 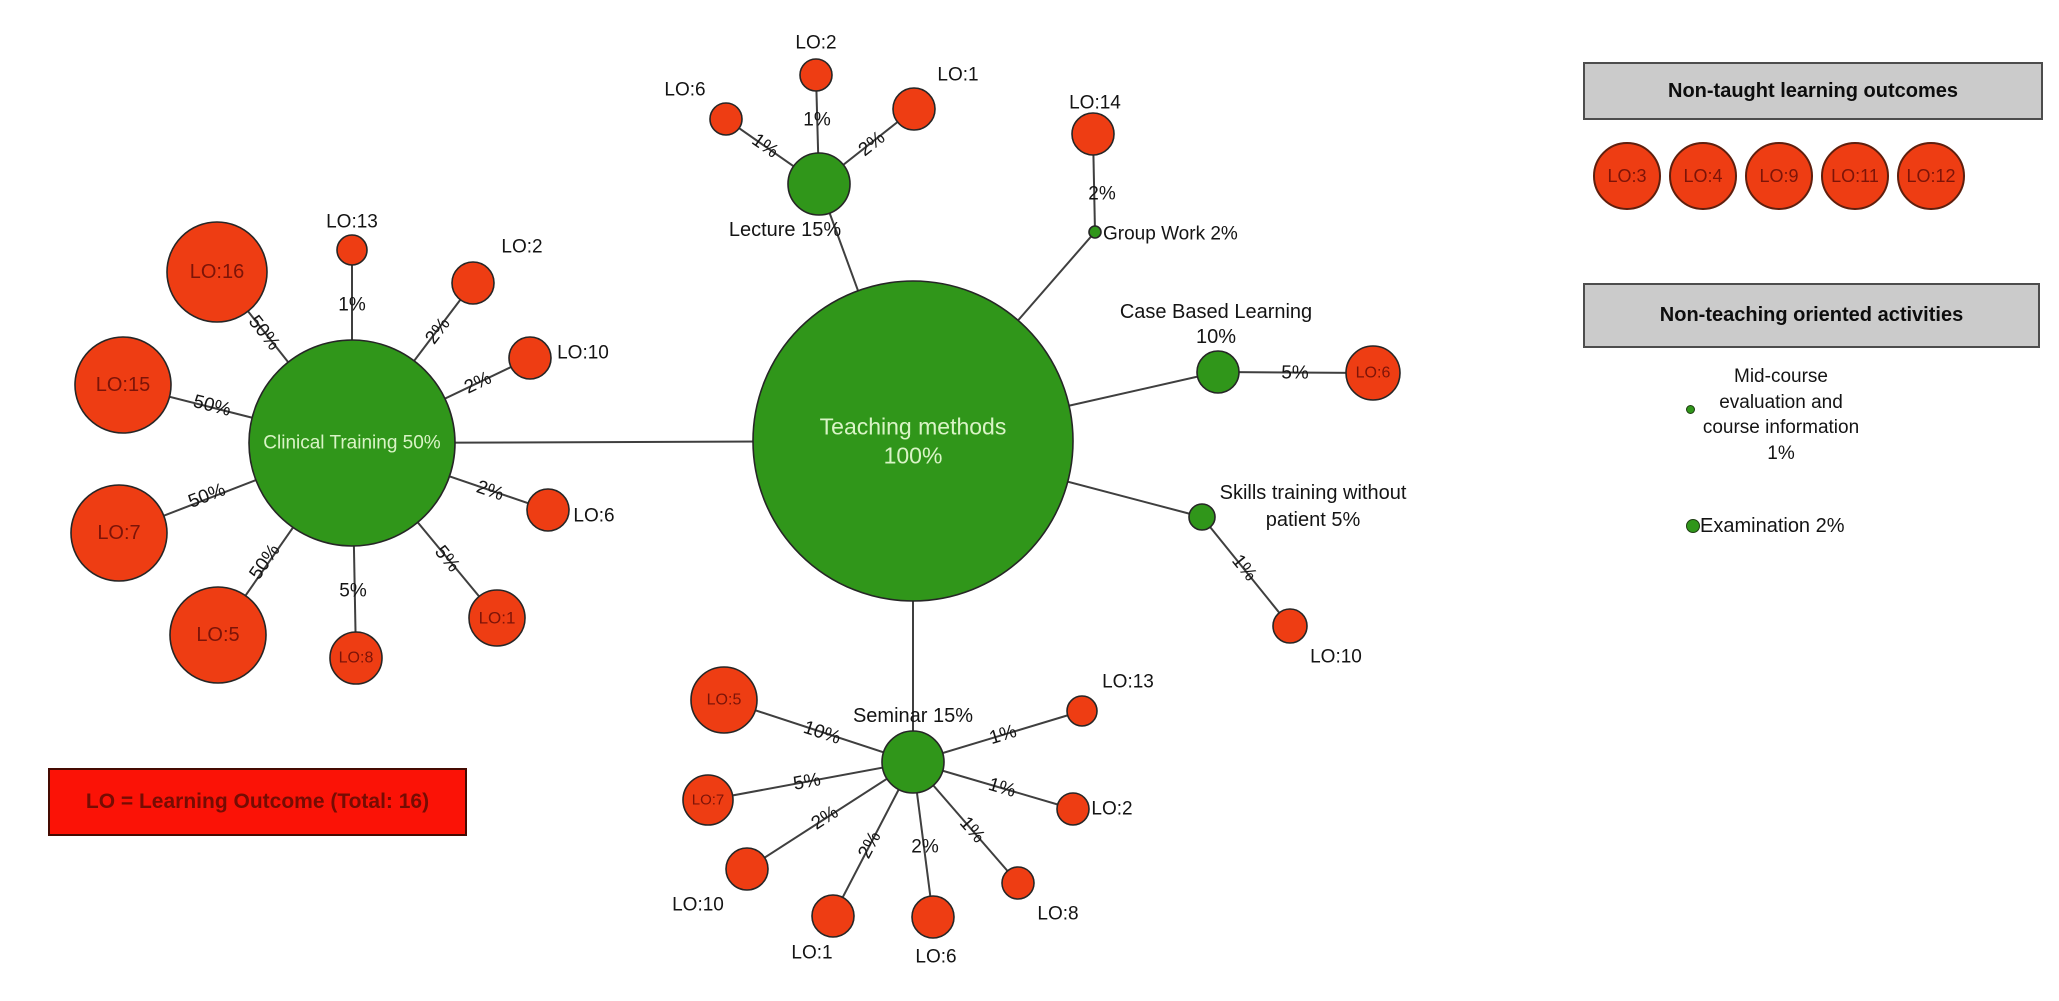 What do you see at coordinates (913, 716) in the screenshot?
I see `diagram-title-1-line-0: Seminar 15%` at bounding box center [913, 716].